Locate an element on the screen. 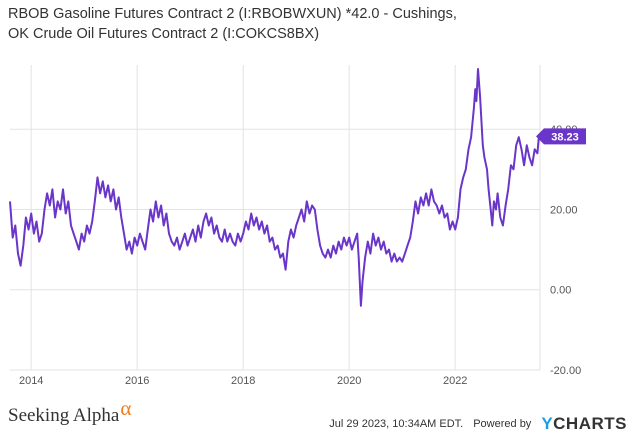  x-axis: 2014 2016 2018 2020 2022 is located at coordinates (243, 381).